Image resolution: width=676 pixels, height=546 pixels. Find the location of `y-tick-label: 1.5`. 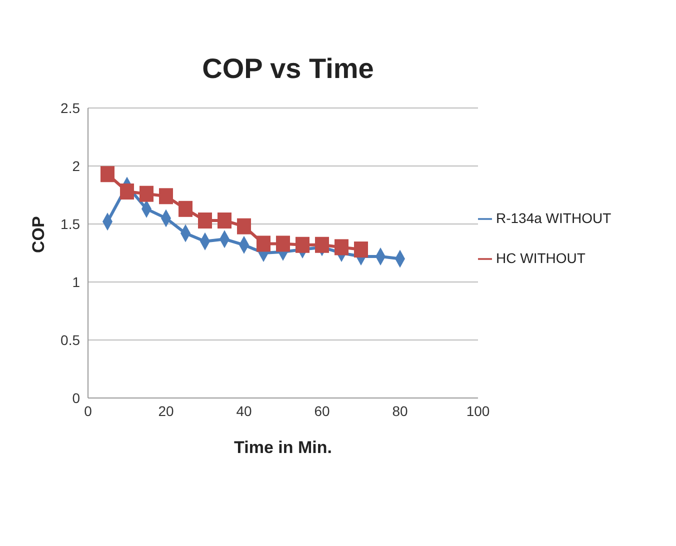

y-tick-label: 1.5 is located at coordinates (70, 224).